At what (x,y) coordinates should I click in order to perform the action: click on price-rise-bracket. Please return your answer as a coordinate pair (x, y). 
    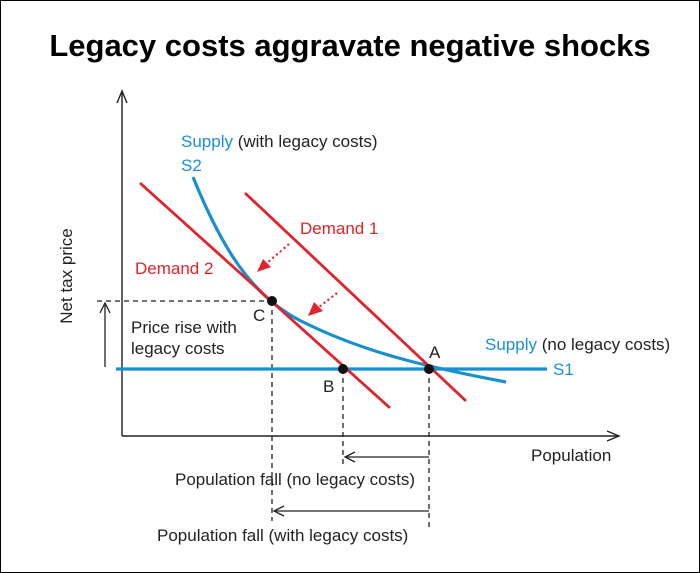
    Looking at the image, I should click on (105, 334).